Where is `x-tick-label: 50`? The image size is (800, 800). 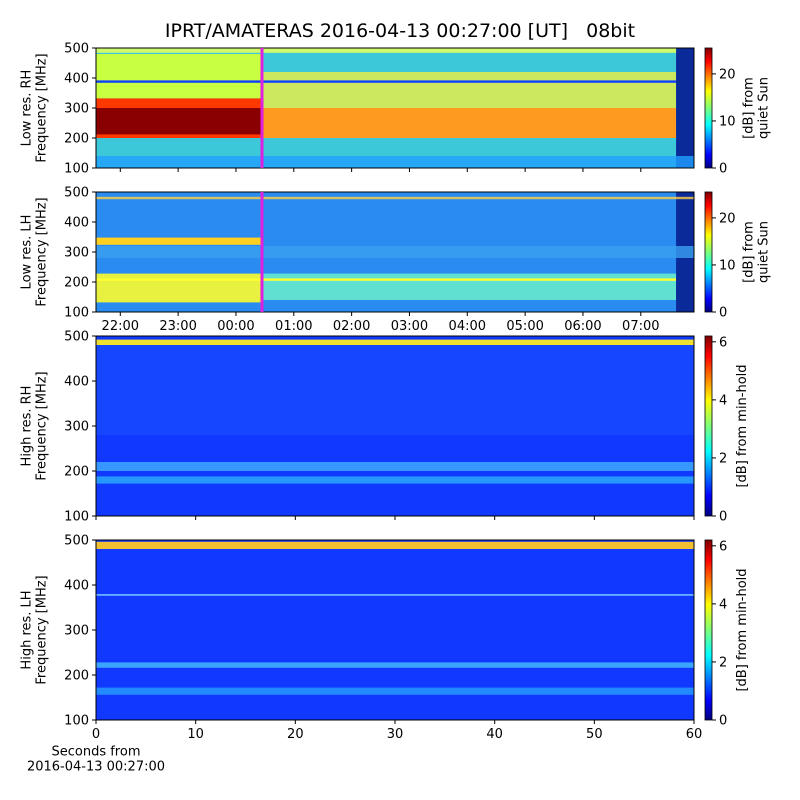
x-tick-label: 50 is located at coordinates (594, 734).